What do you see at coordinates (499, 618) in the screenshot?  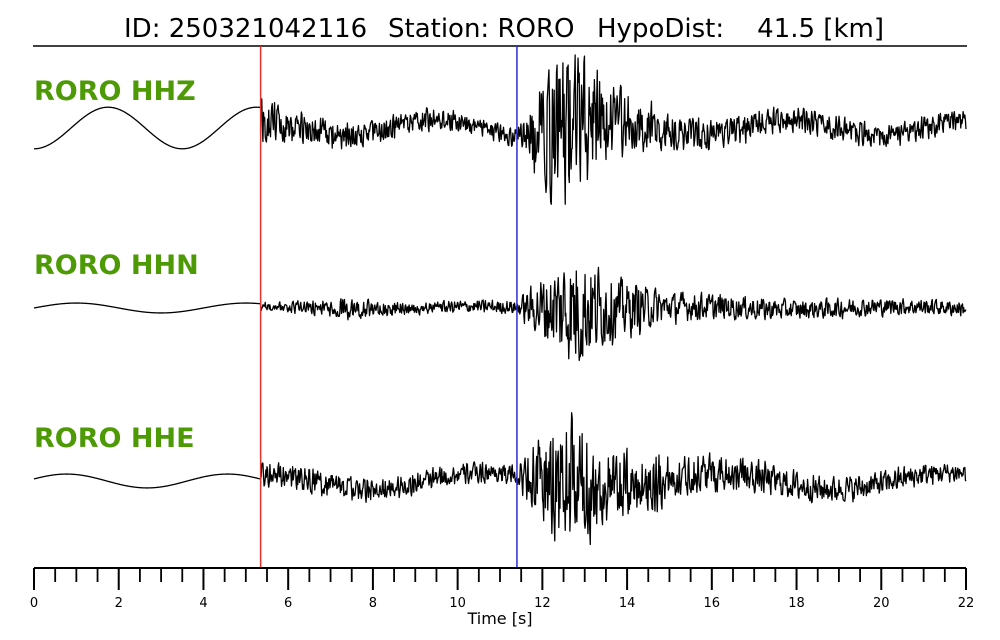 I see `x-axis-label: Time [s]` at bounding box center [499, 618].